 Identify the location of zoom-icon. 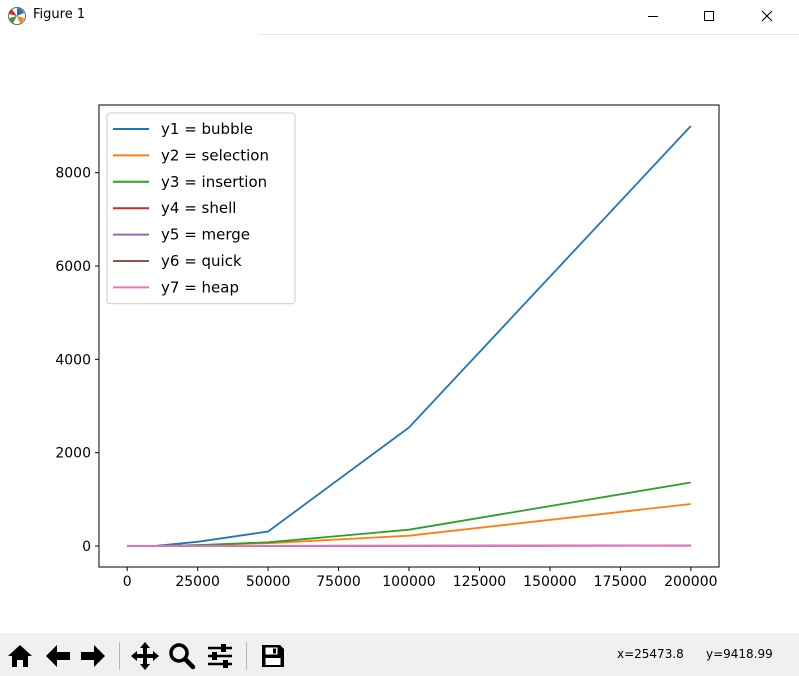
(182, 656).